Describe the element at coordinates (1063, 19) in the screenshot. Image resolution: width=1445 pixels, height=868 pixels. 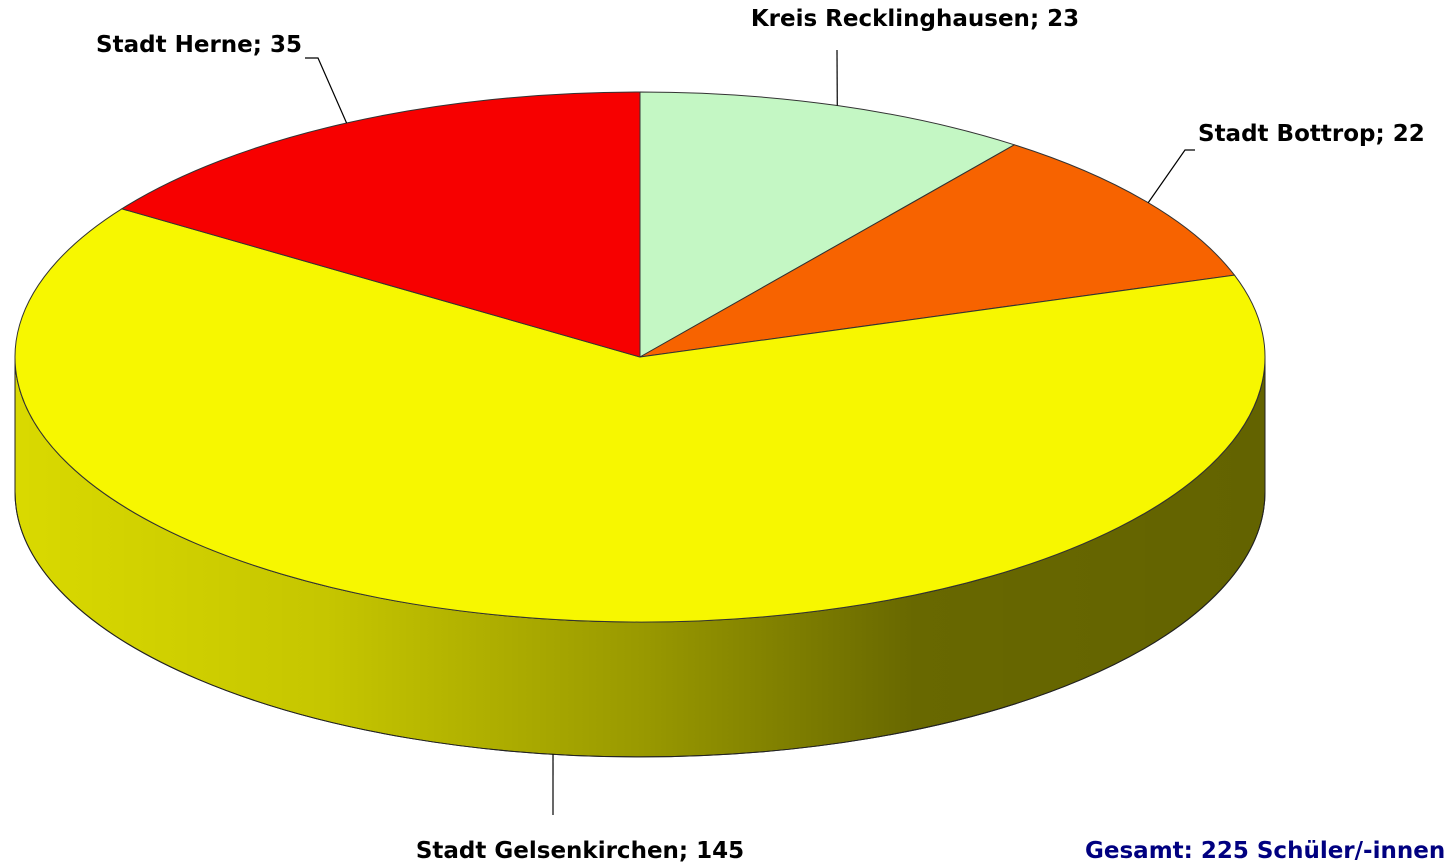
I see `label-value: 23` at that location.